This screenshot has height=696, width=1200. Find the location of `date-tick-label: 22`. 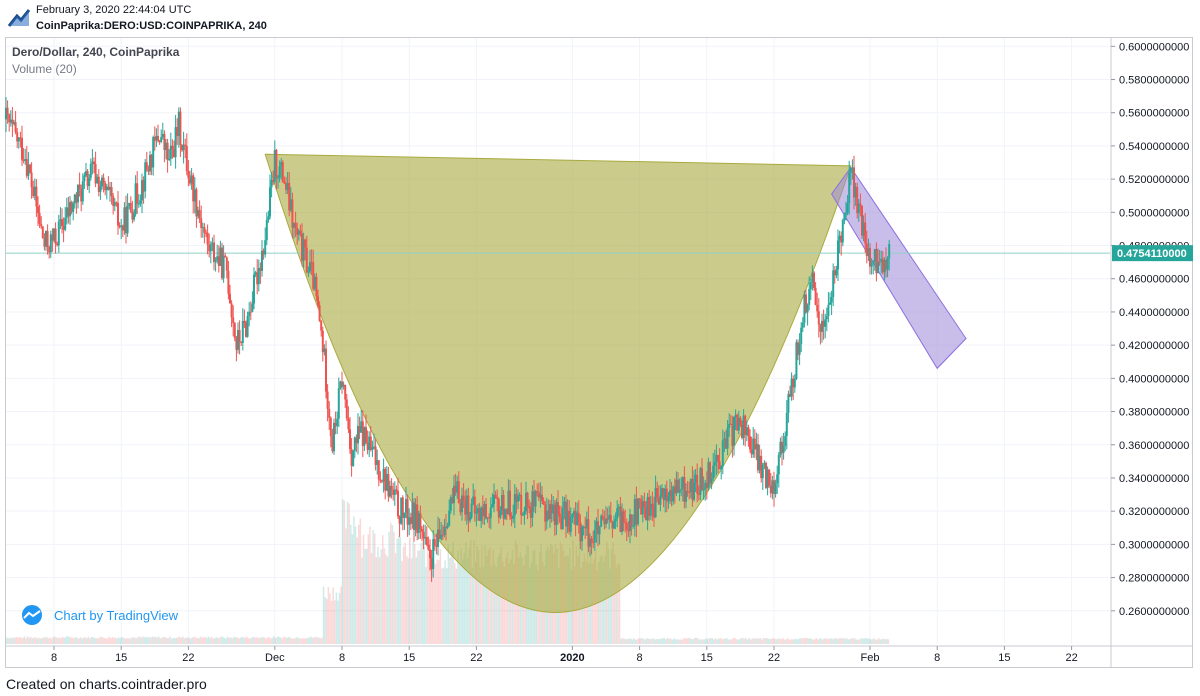

date-tick-label: 22 is located at coordinates (476, 658).